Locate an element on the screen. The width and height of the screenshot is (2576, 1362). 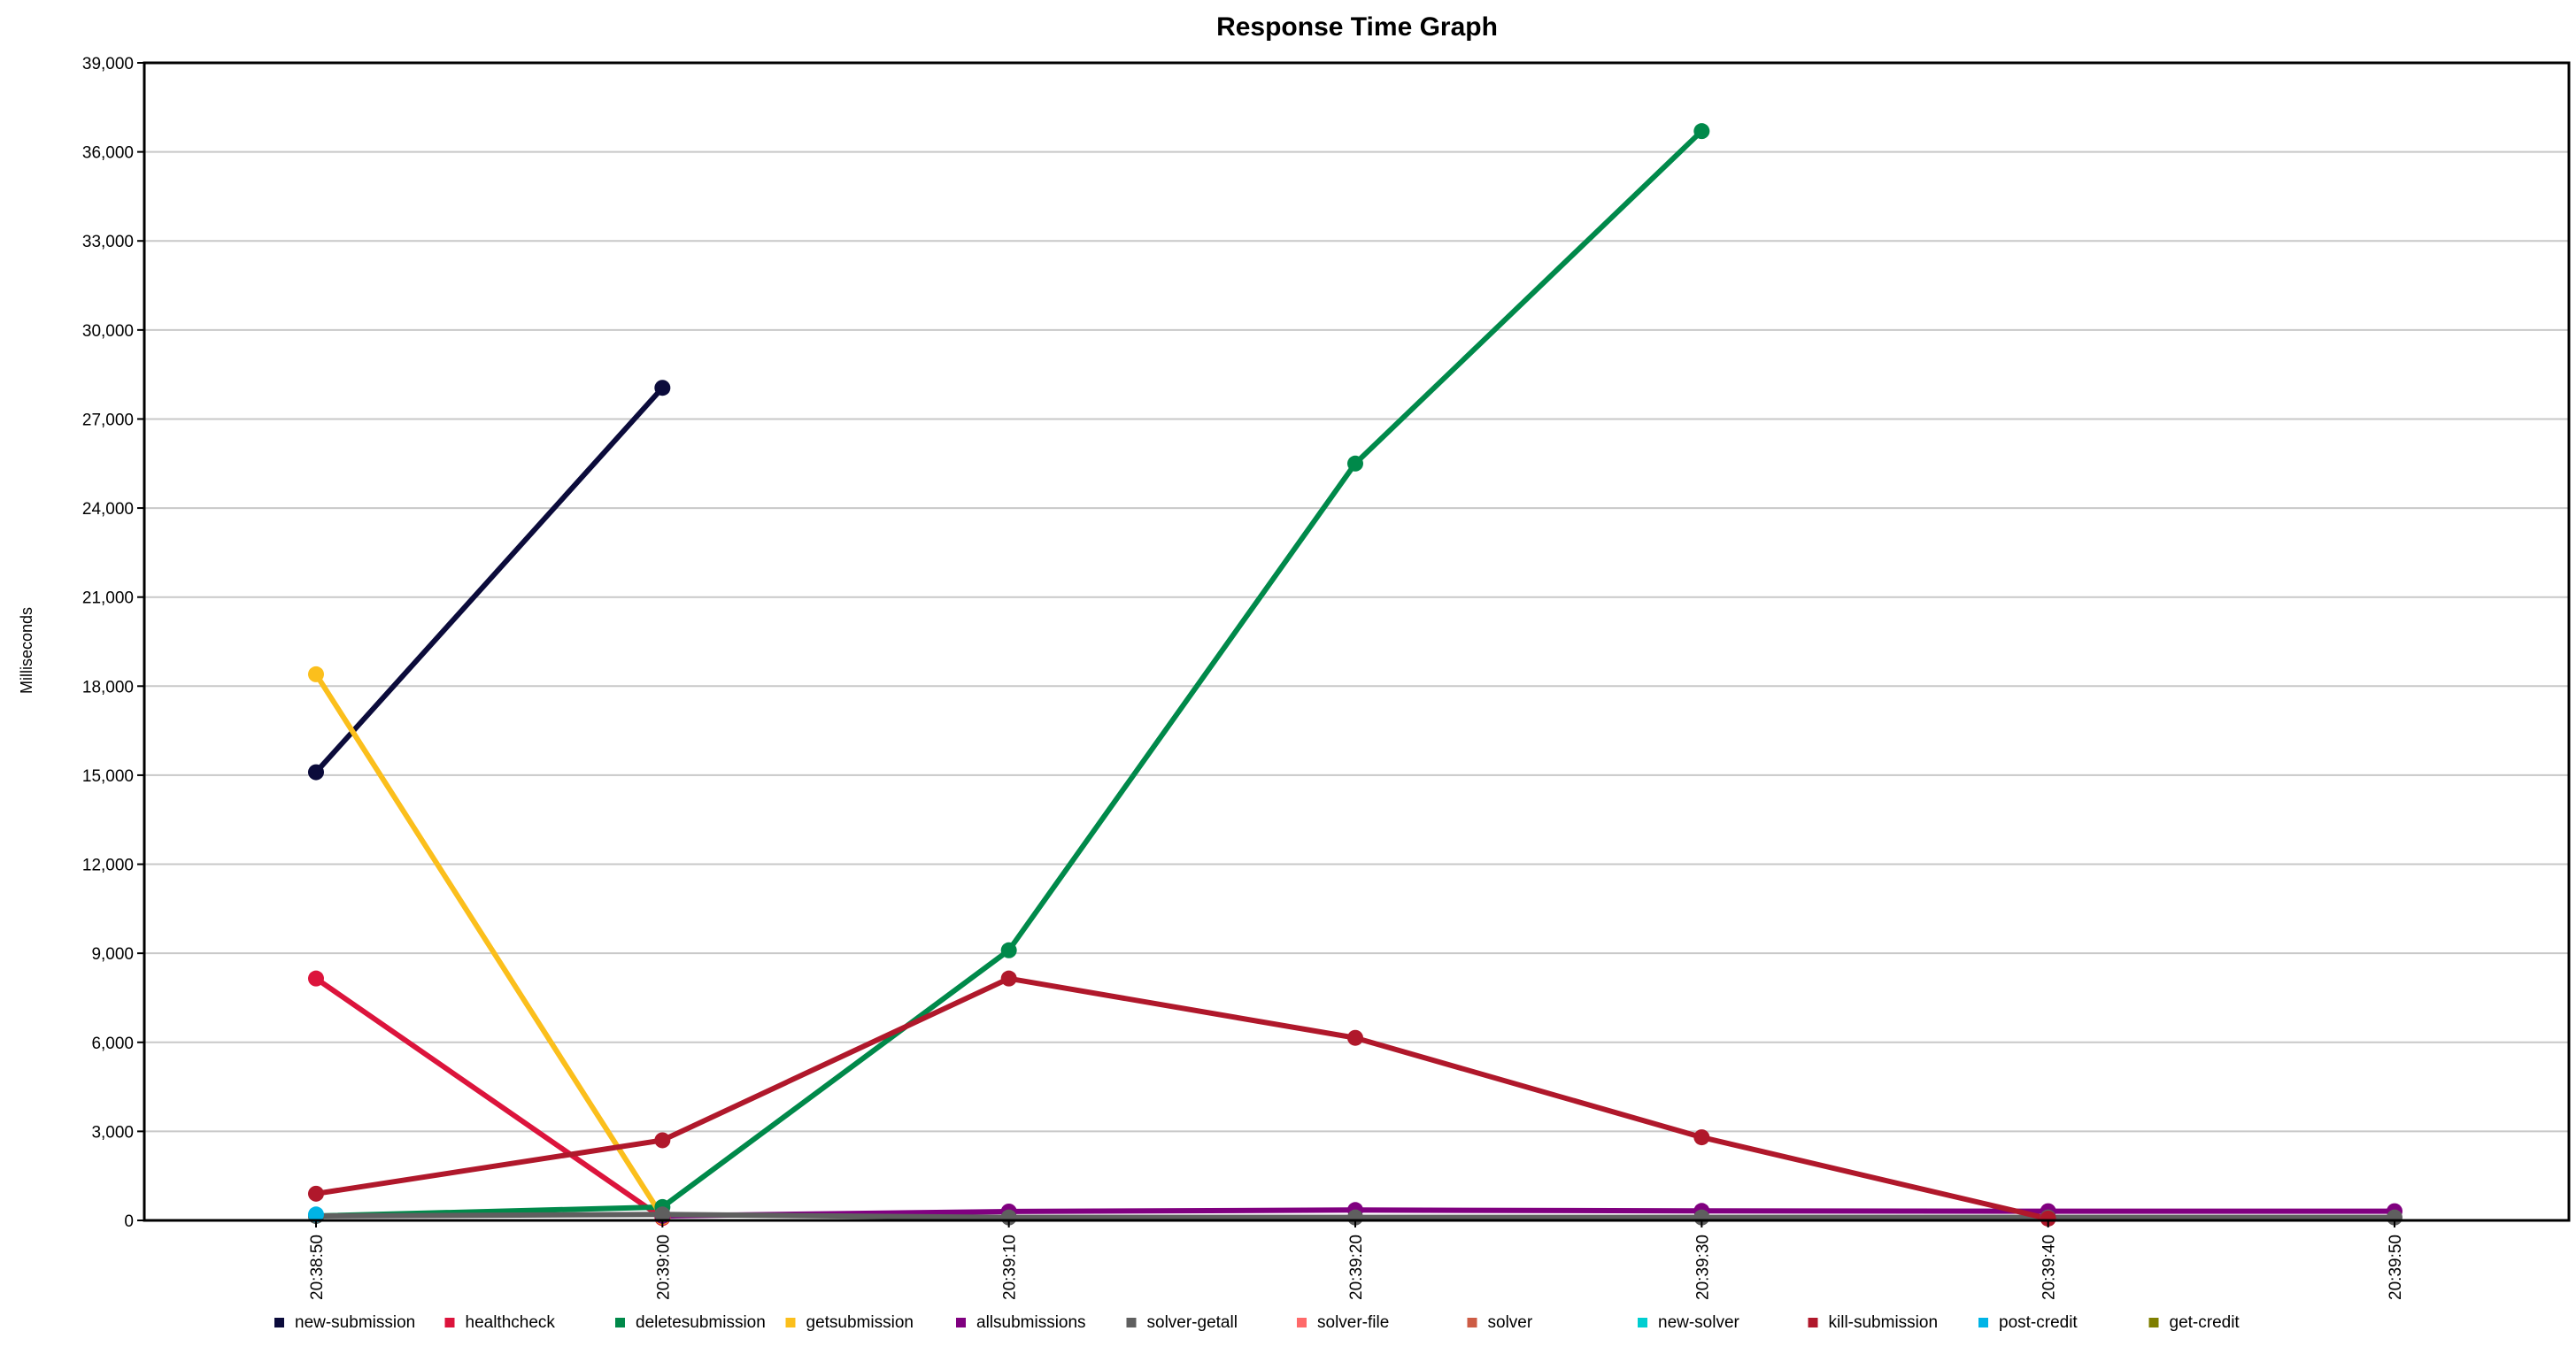
legend-swatch-getsubmission is located at coordinates (790, 1322).